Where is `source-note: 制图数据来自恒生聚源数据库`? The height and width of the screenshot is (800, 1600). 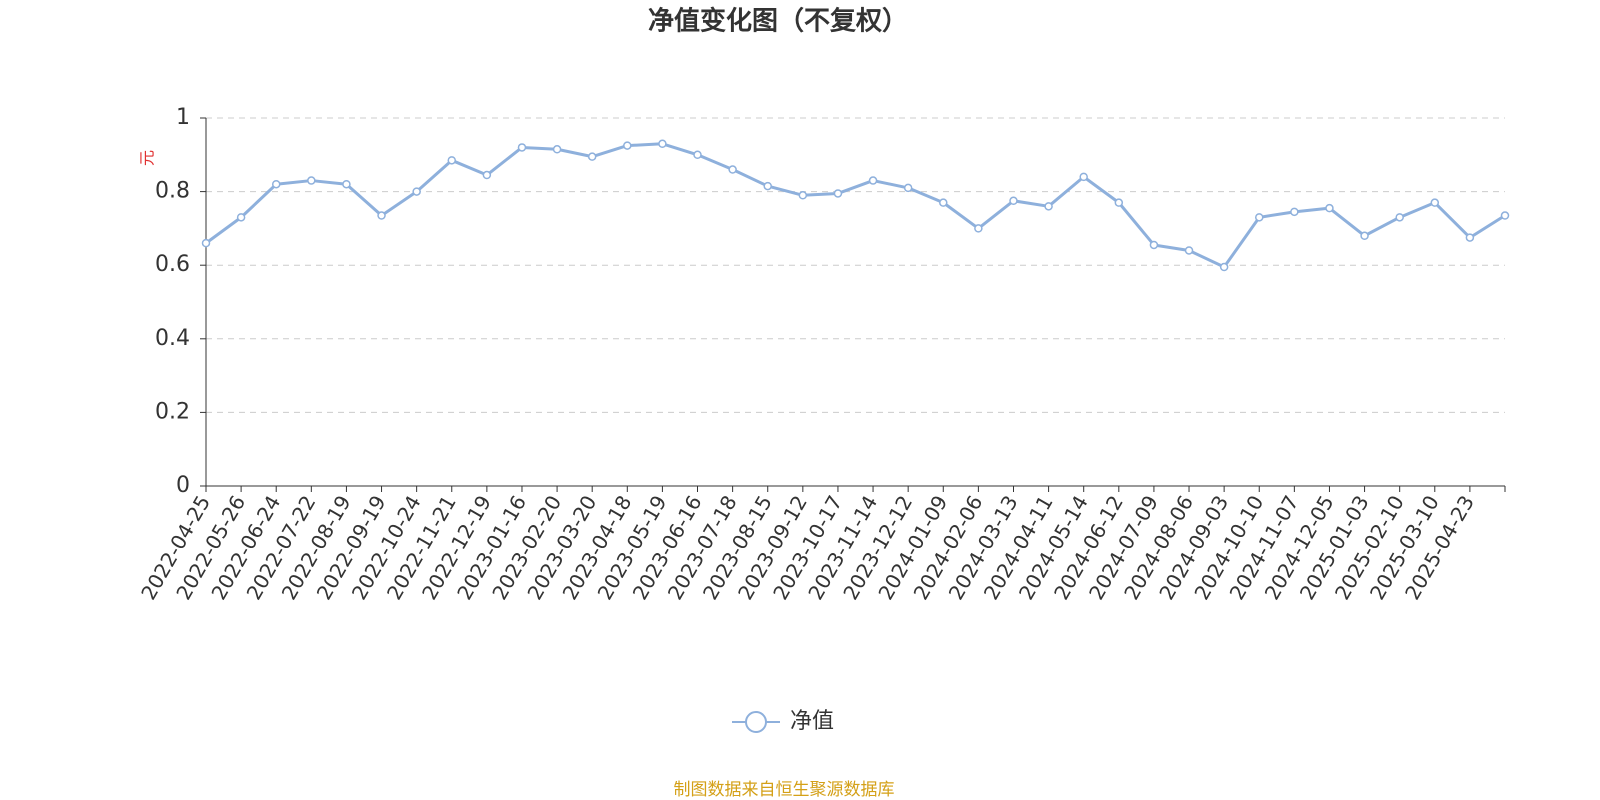
source-note: 制图数据来自恒生聚源数据库 is located at coordinates (784, 790).